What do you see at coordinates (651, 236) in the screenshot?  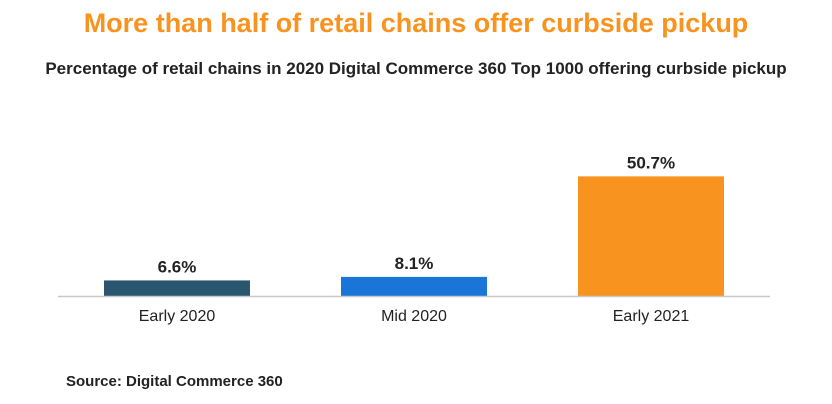 I see `bar-early-2021` at bounding box center [651, 236].